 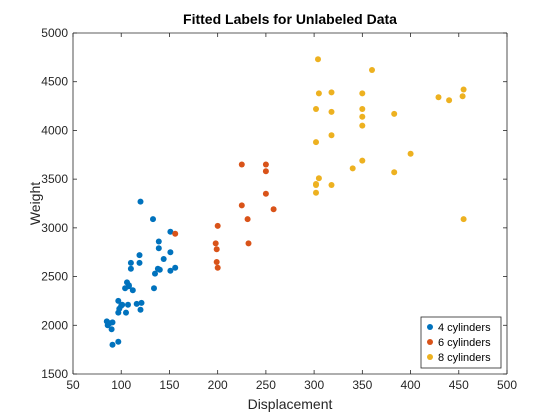 I want to click on y-tick-label: 3500, so click(x=54, y=179).